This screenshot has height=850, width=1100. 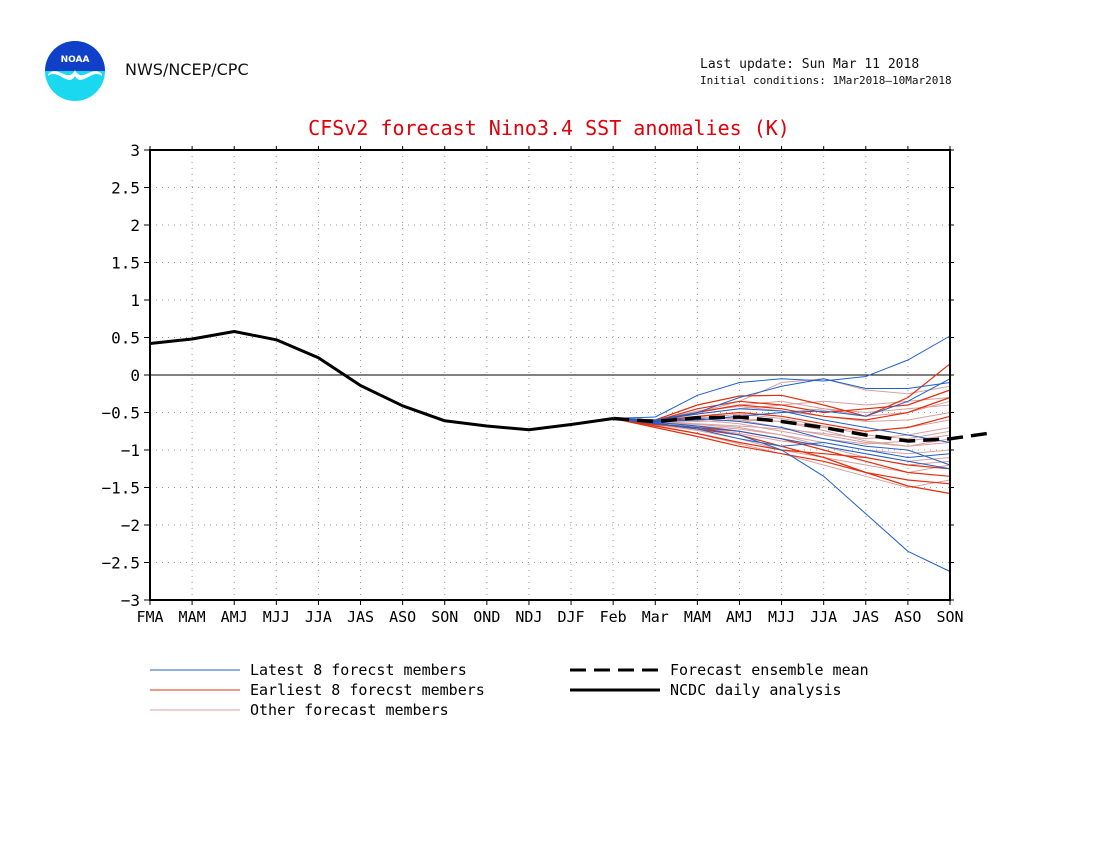 What do you see at coordinates (120, 563) in the screenshot?
I see `y-tick-label: −2.5` at bounding box center [120, 563].